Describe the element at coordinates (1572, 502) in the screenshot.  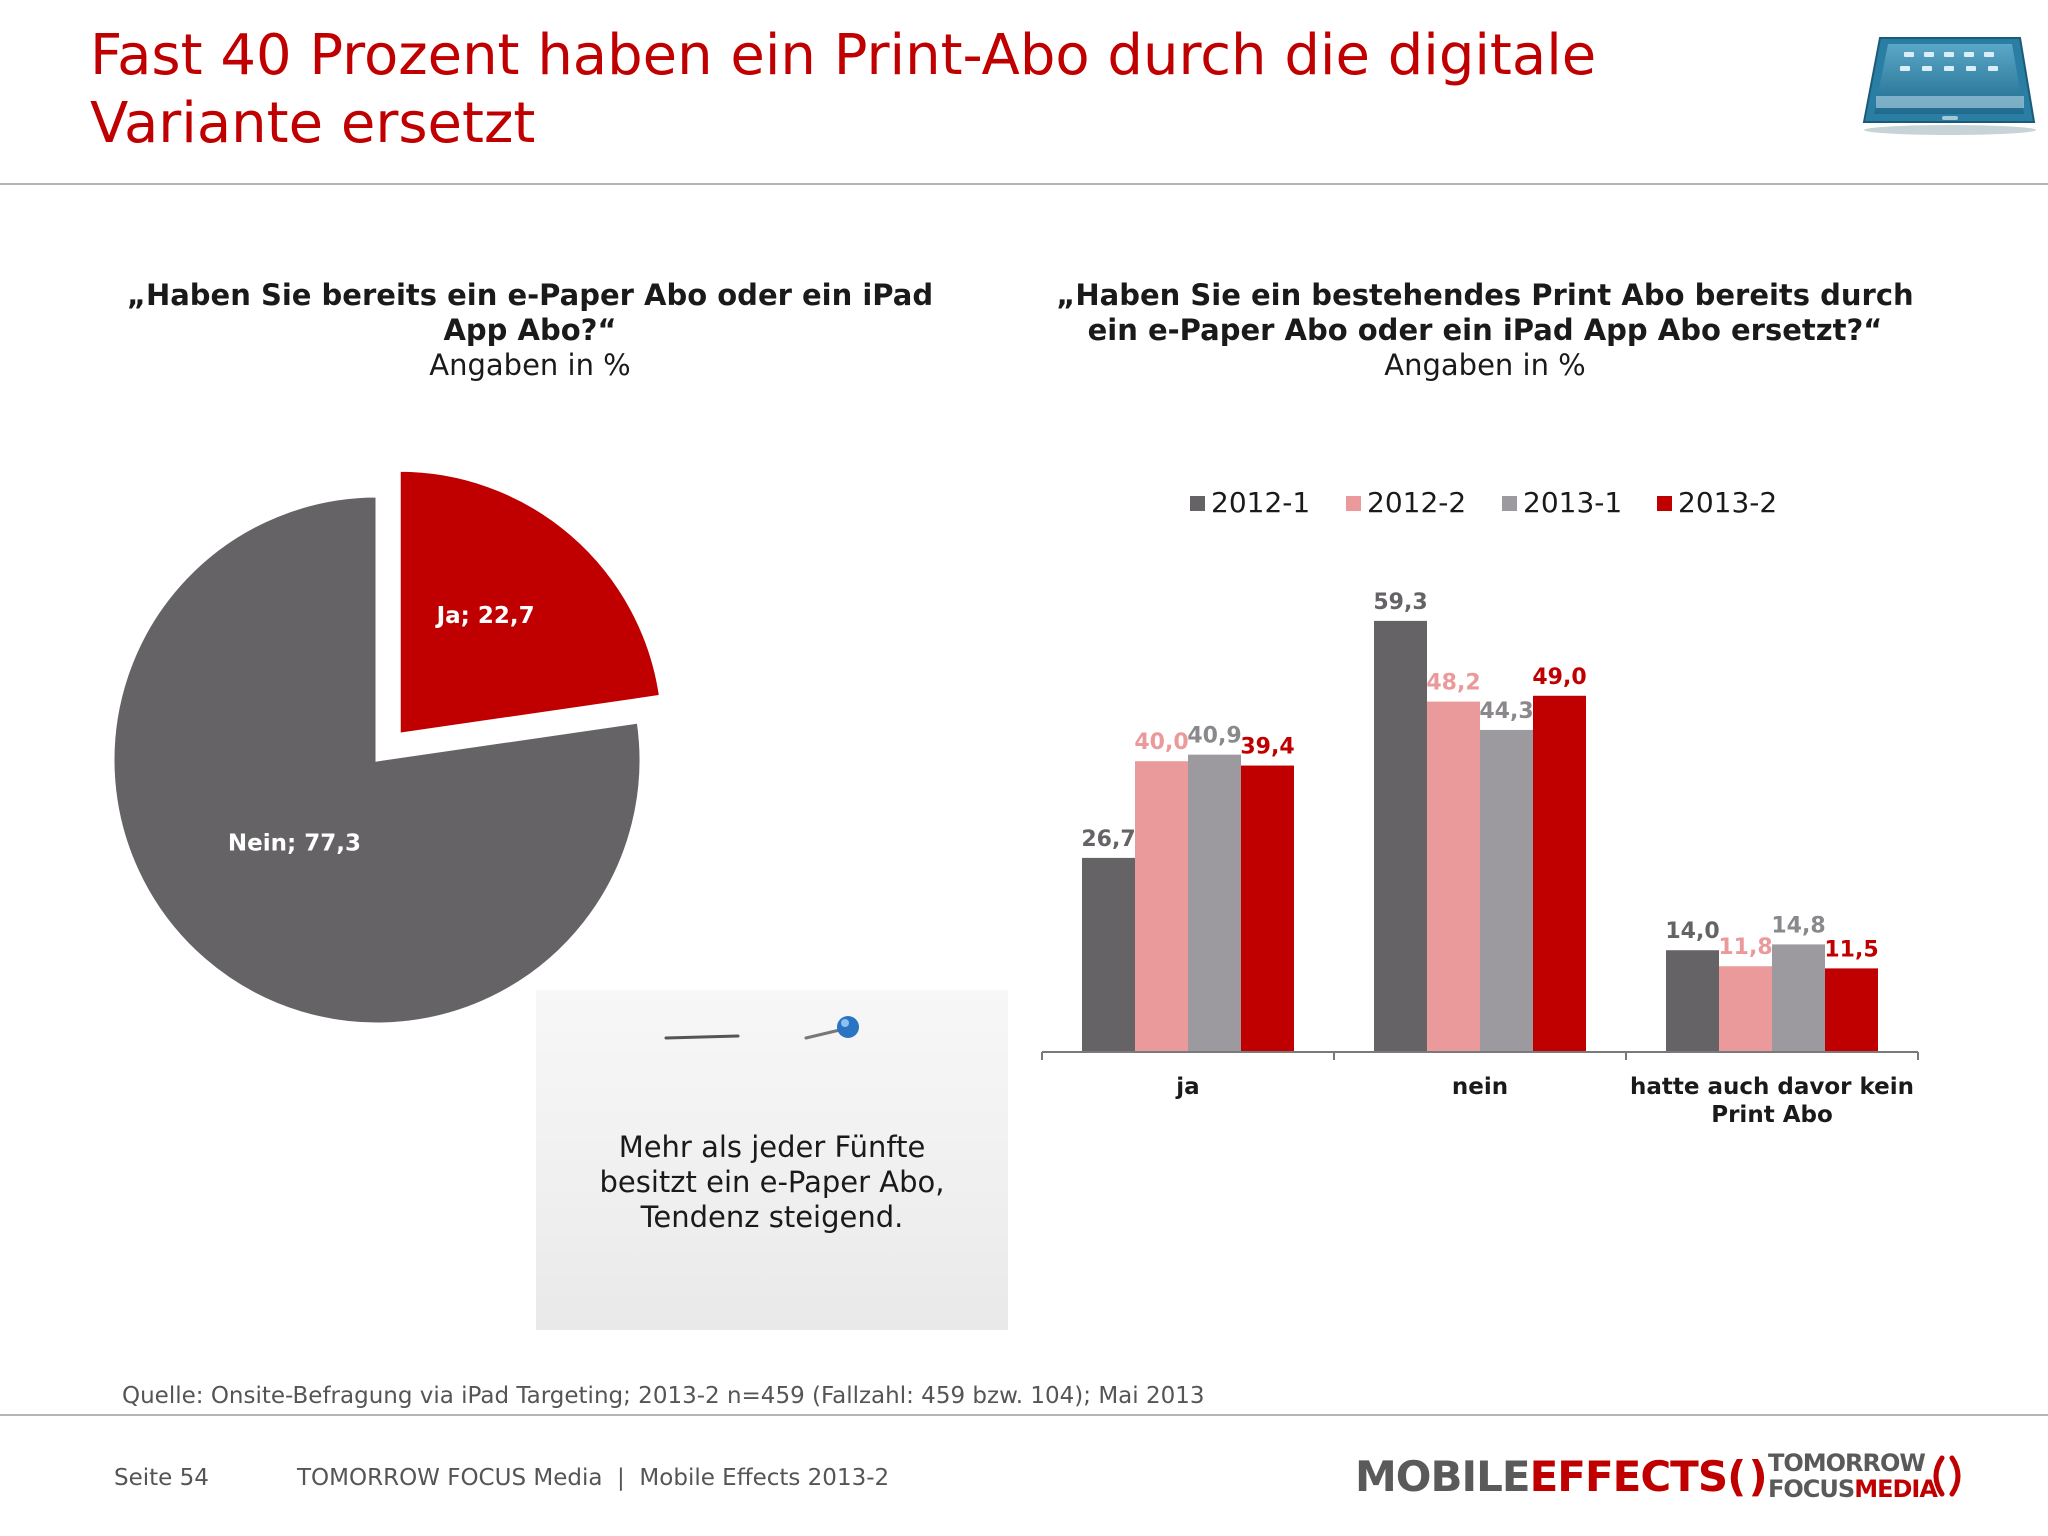
I see `legend-label-2013-1: 2013-1` at that location.